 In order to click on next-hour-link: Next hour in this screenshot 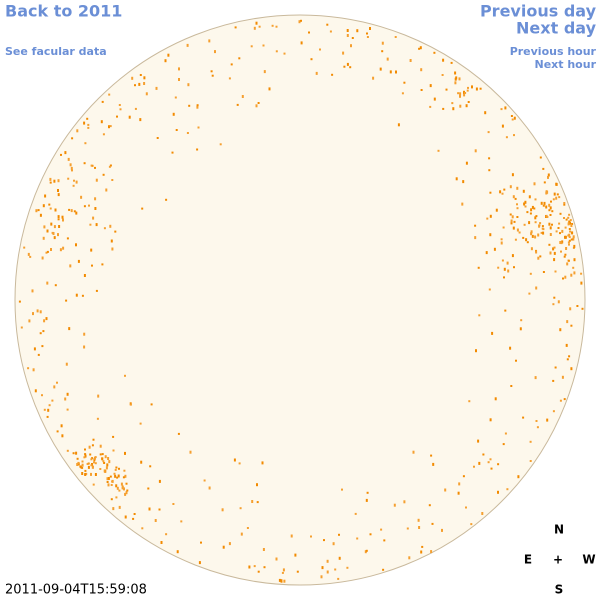, I will do `click(566, 64)`.